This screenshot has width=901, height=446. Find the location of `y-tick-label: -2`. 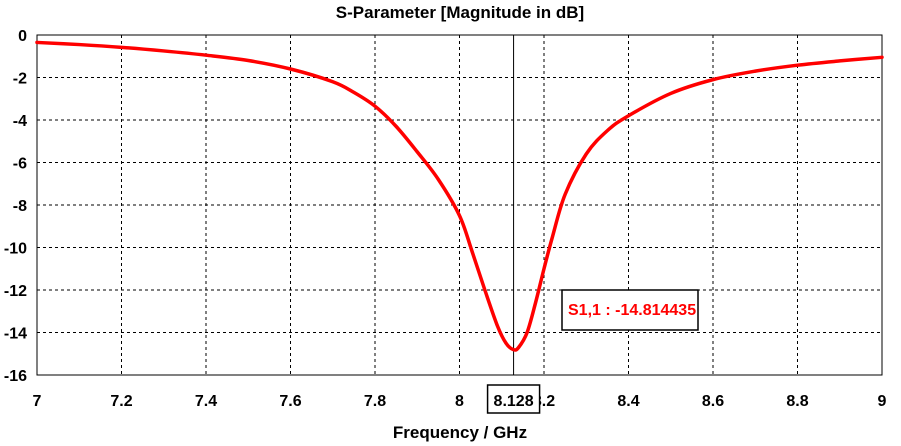

y-tick-label: -2 is located at coordinates (20, 79).